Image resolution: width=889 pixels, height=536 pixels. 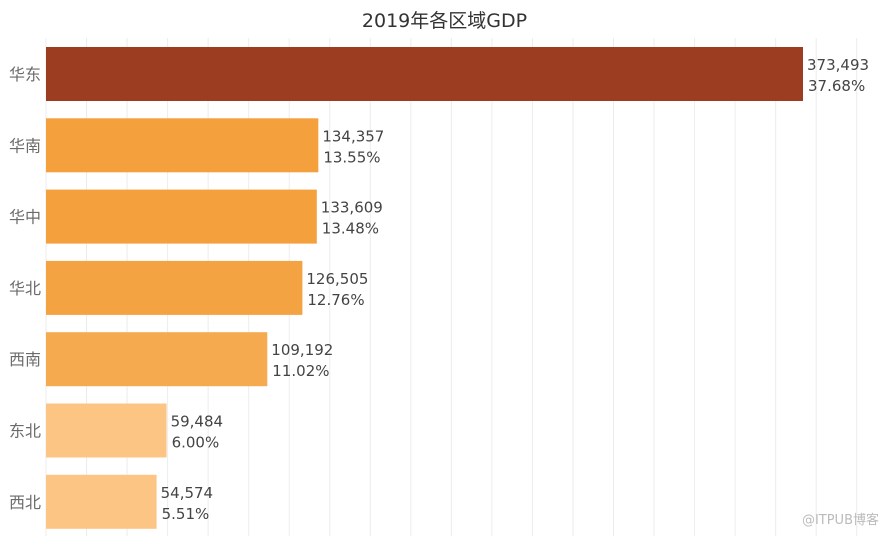 I want to click on value-label: 373,493, so click(x=838, y=65).